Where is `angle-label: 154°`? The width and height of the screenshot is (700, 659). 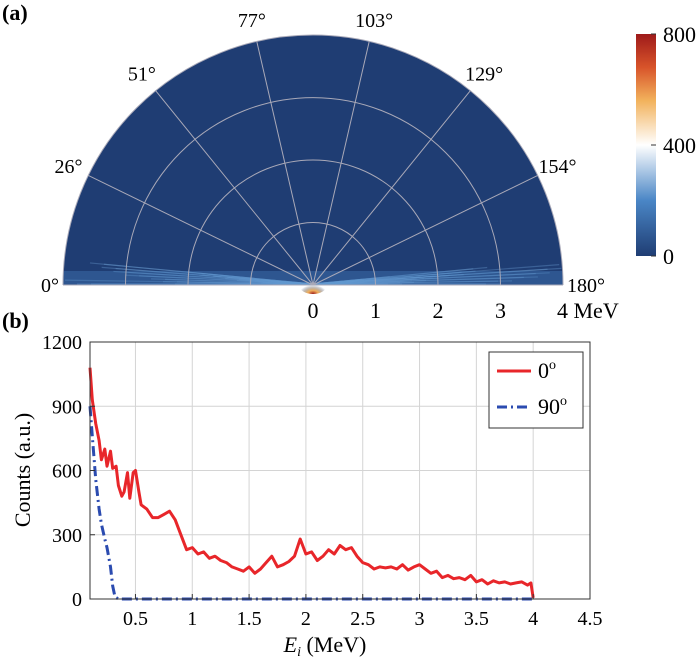
angle-label: 154° is located at coordinates (557, 167).